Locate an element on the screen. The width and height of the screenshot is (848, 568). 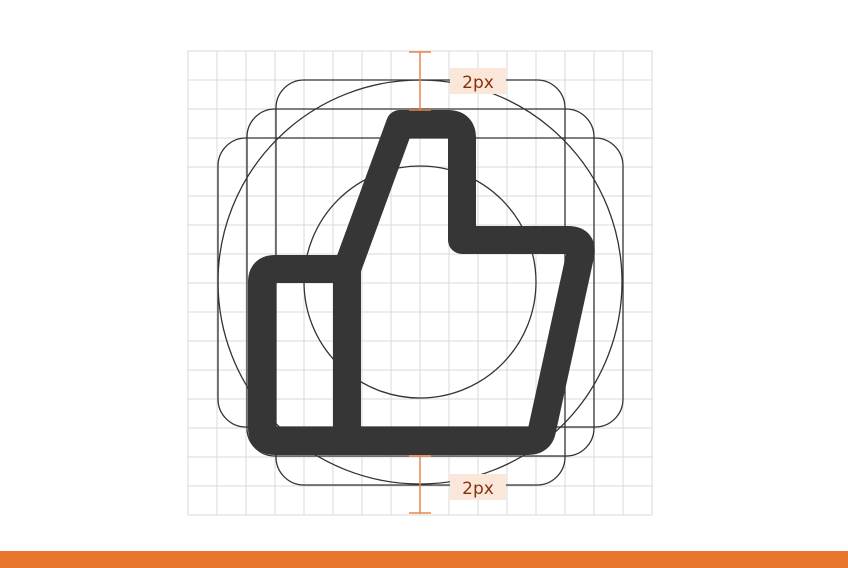
measure-top: 2px is located at coordinates (457, 81).